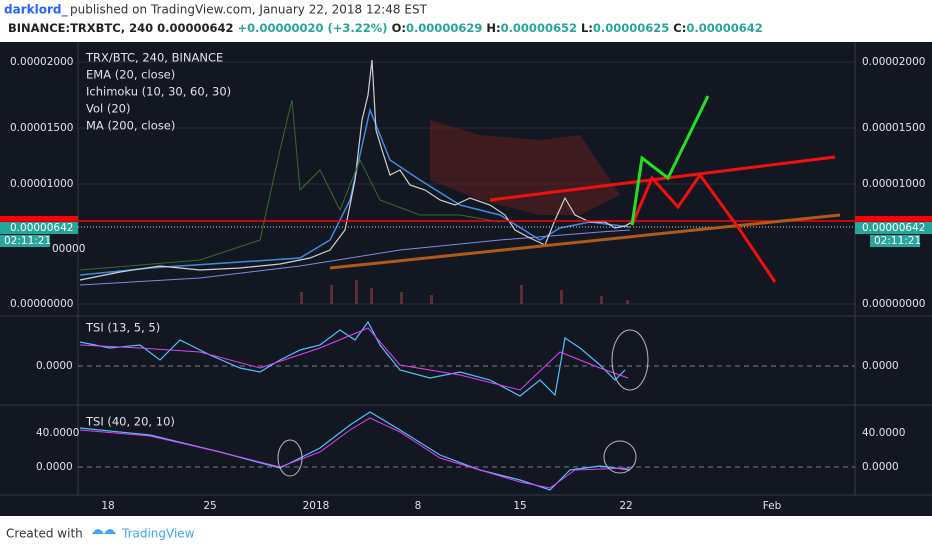 Image resolution: width=932 pixels, height=550 pixels. Describe the element at coordinates (587, 28) in the screenshot. I see `ohlc-label: L:` at that location.